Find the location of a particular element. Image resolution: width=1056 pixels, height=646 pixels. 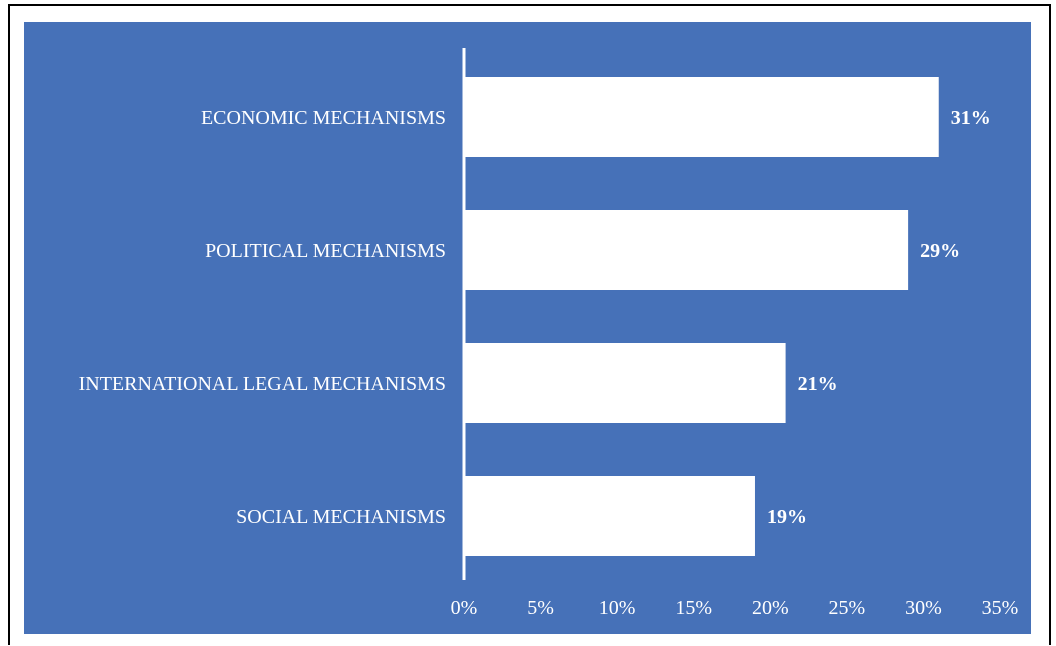

category-label-3: INTERNATIONAL LEGAL MECHANISMS is located at coordinates (262, 384).